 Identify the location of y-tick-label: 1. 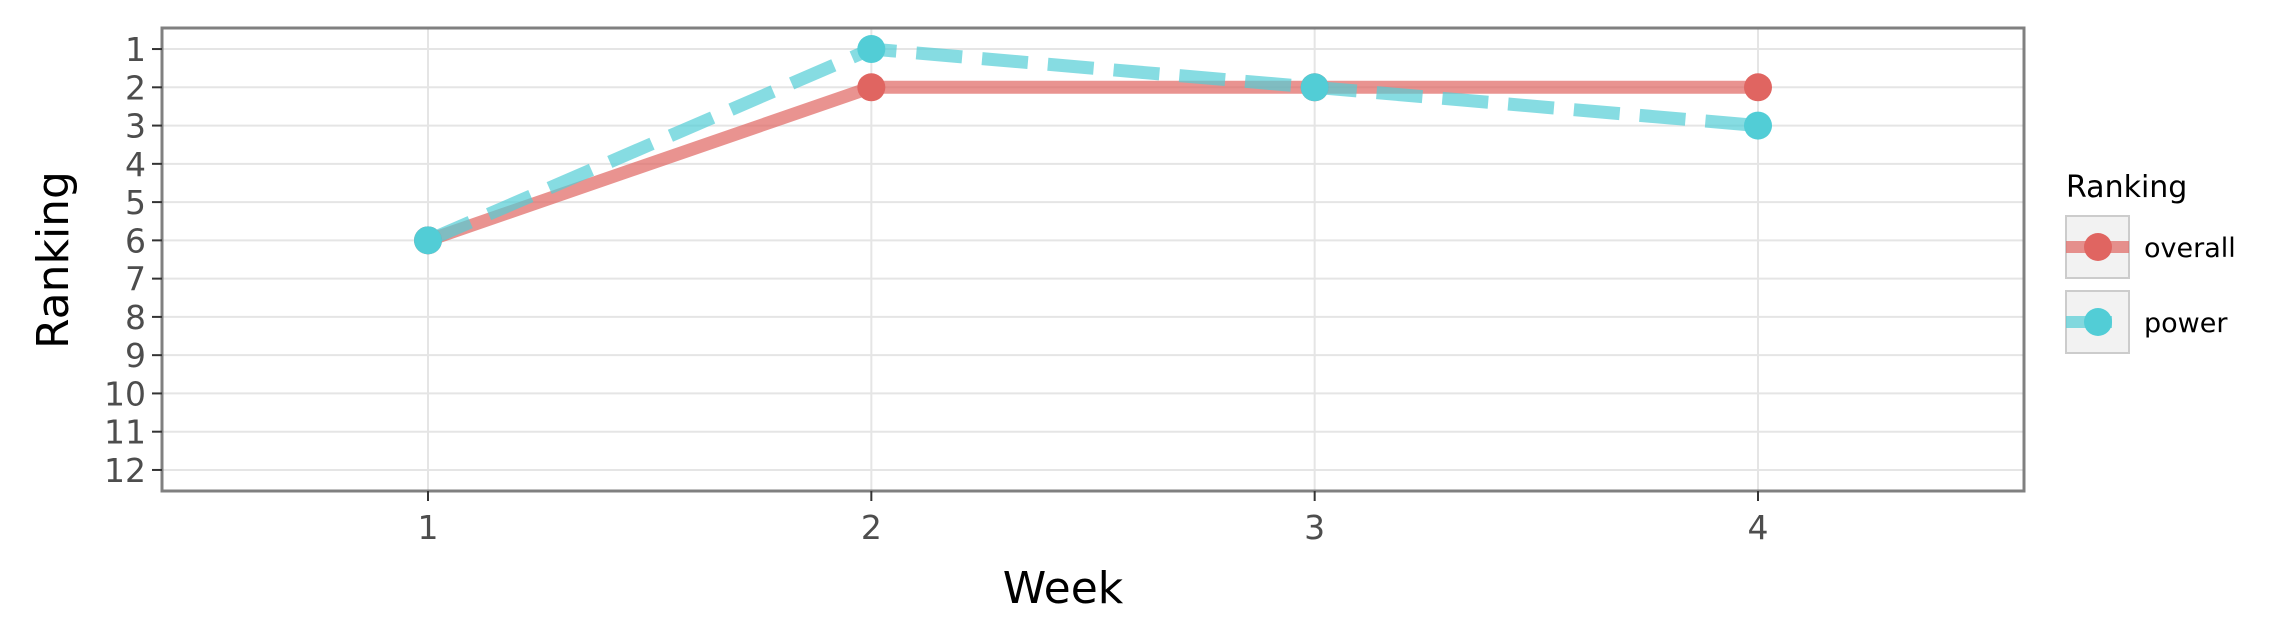
(135, 49).